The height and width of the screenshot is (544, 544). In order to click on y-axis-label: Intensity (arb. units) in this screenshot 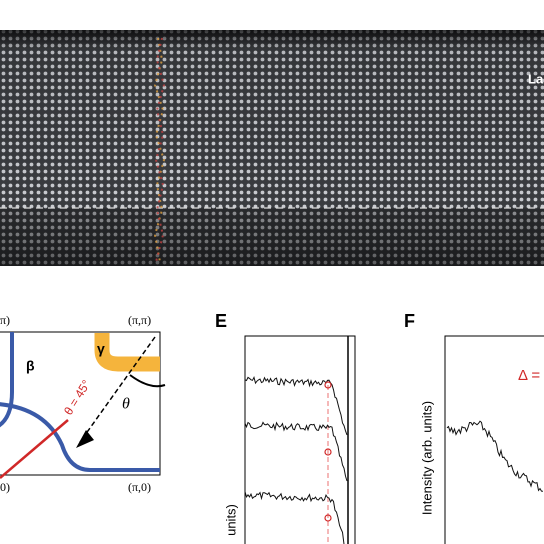, I will do `click(426, 458)`.